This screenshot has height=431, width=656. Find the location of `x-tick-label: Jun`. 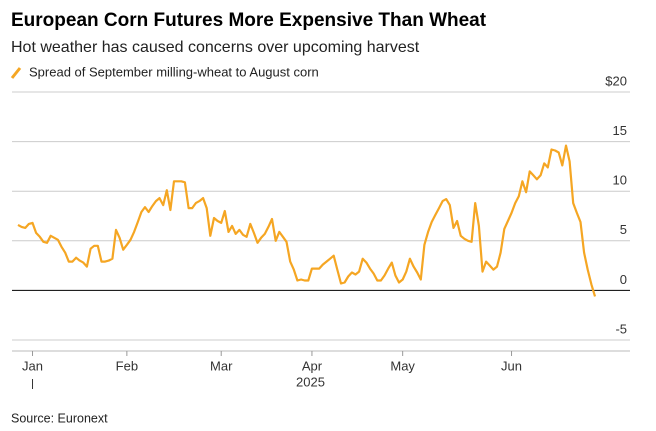

x-tick-label: Jun is located at coordinates (511, 365).